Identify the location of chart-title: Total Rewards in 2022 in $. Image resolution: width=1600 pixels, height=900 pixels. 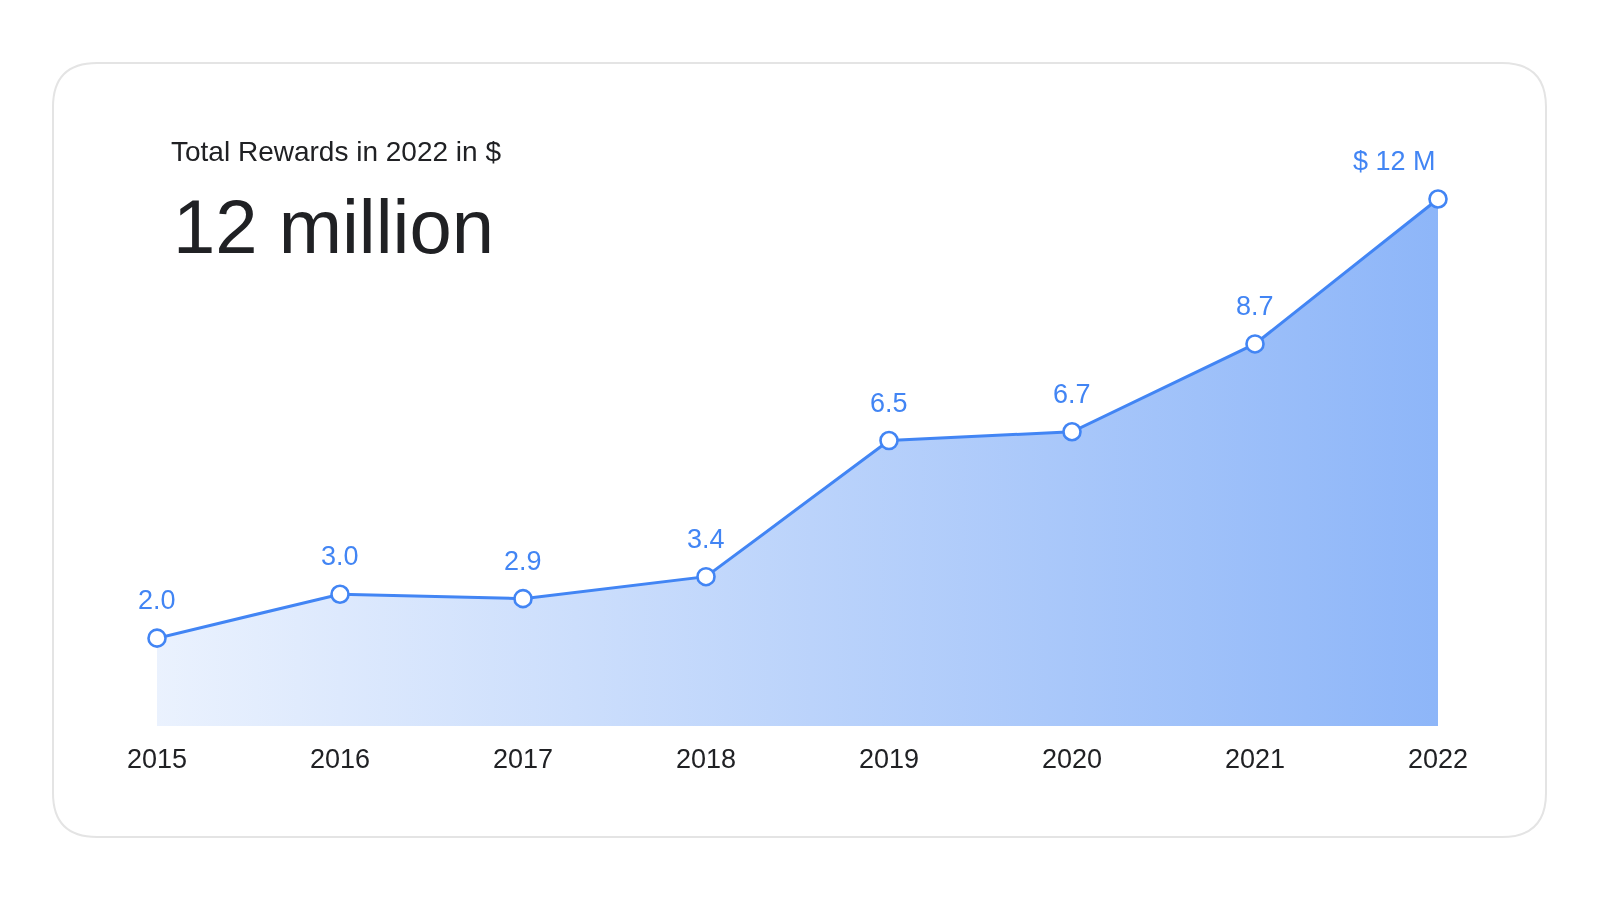
(336, 151).